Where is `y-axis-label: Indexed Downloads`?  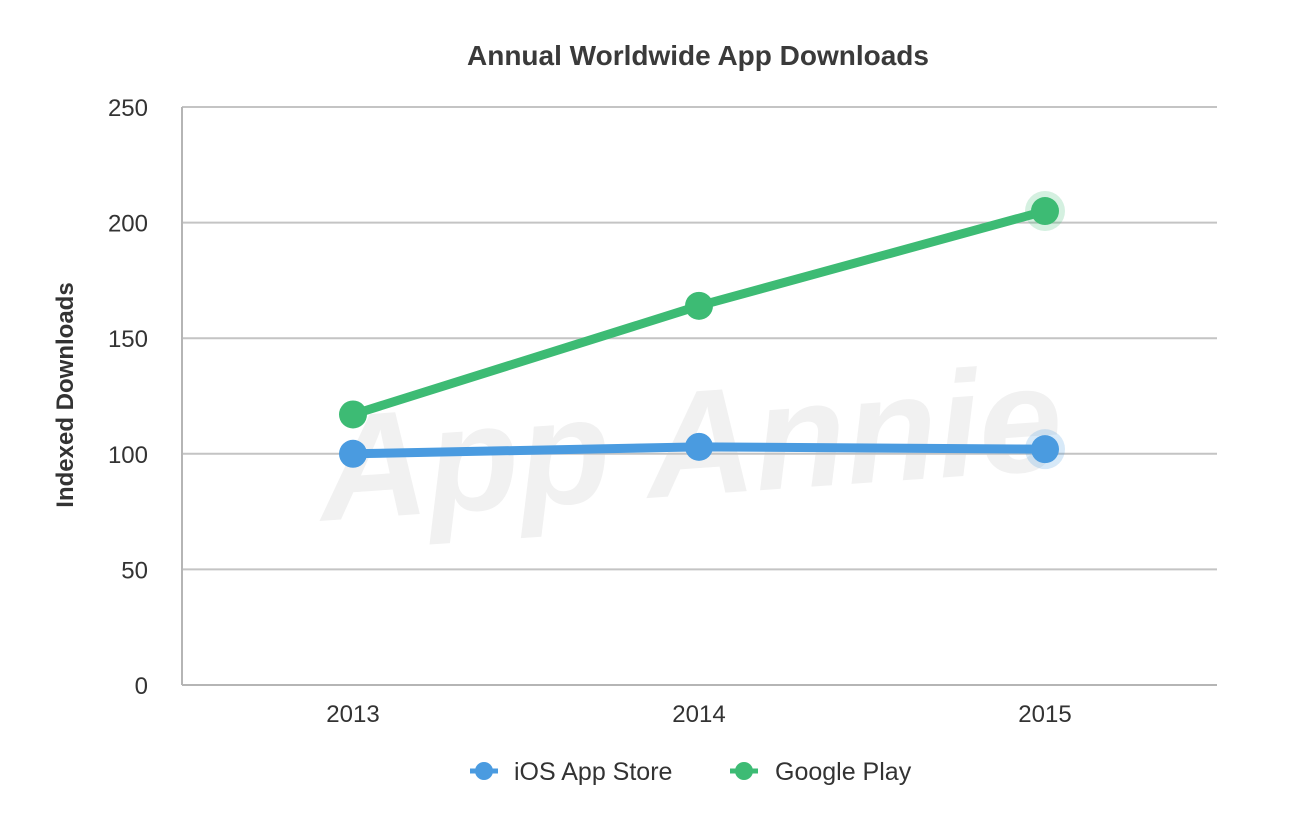
y-axis-label: Indexed Downloads is located at coordinates (65, 394).